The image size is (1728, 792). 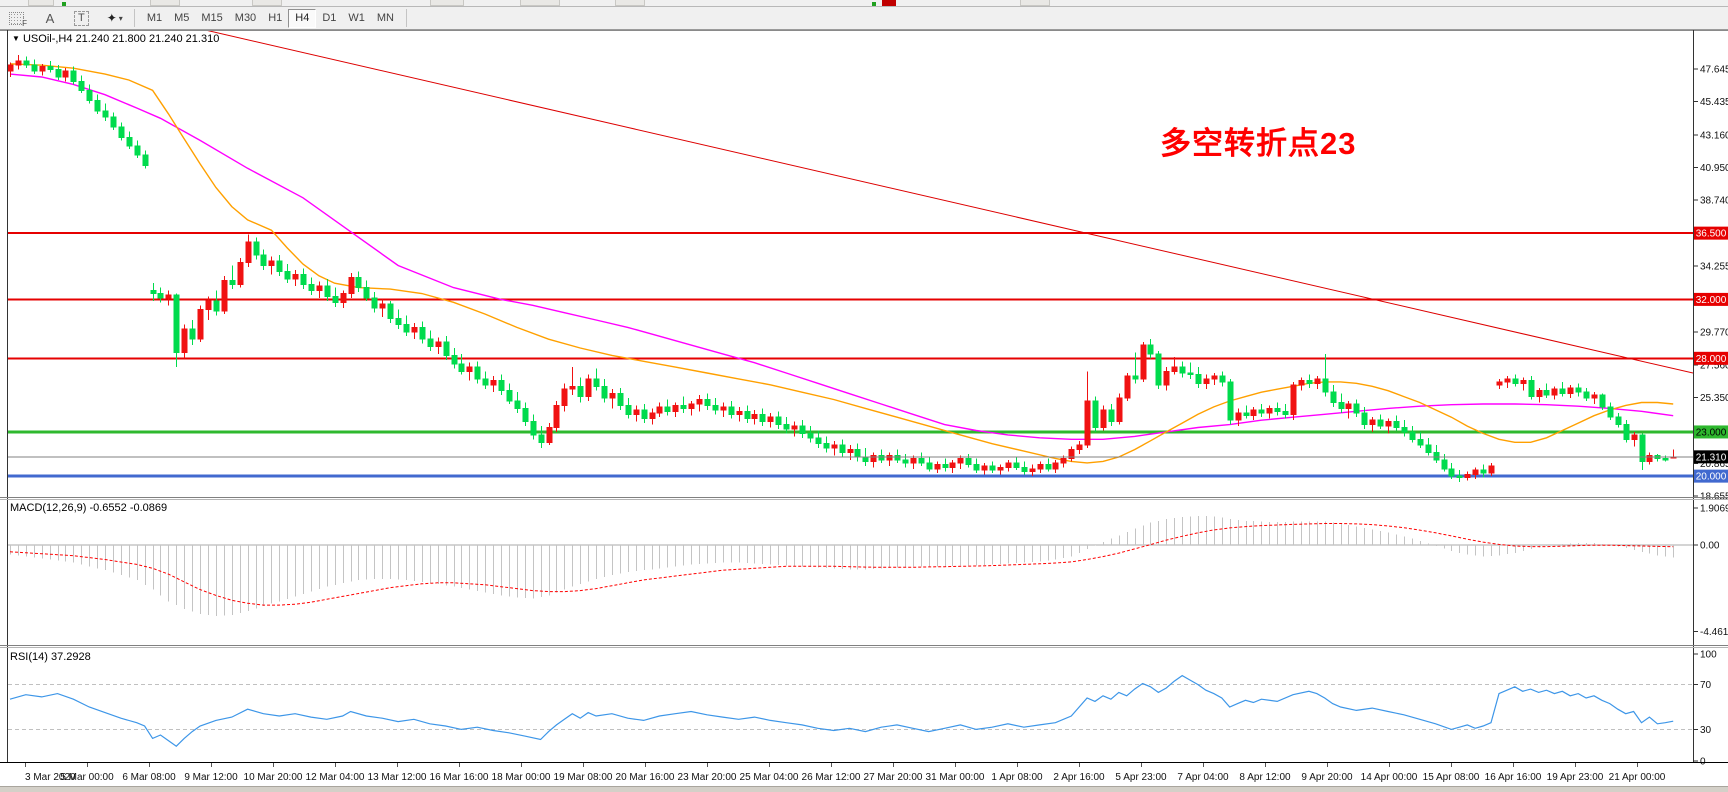 What do you see at coordinates (1714, 136) in the screenshot?
I see `price-tick-label: 43.160` at bounding box center [1714, 136].